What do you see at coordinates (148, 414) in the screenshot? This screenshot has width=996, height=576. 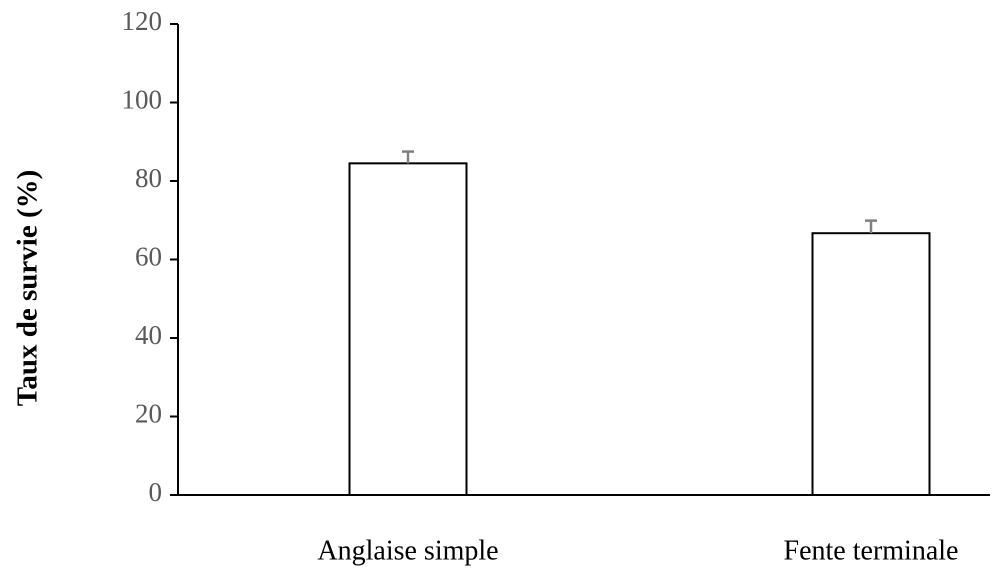 I see `y-tick-label: 20` at bounding box center [148, 414].